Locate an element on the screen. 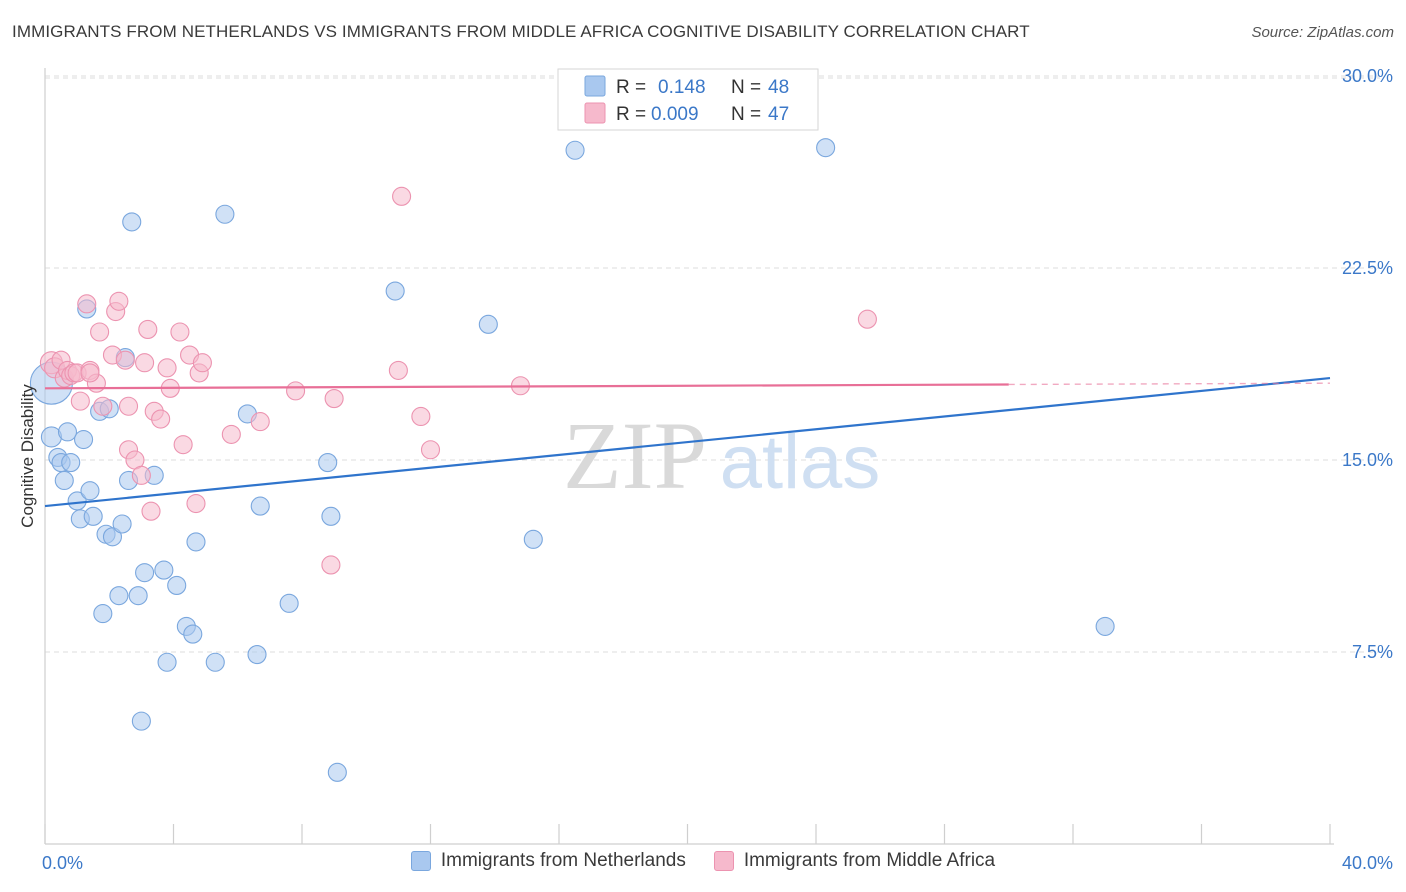 The height and width of the screenshot is (892, 1406). legend-swatch-netherlands is located at coordinates (420, 861).